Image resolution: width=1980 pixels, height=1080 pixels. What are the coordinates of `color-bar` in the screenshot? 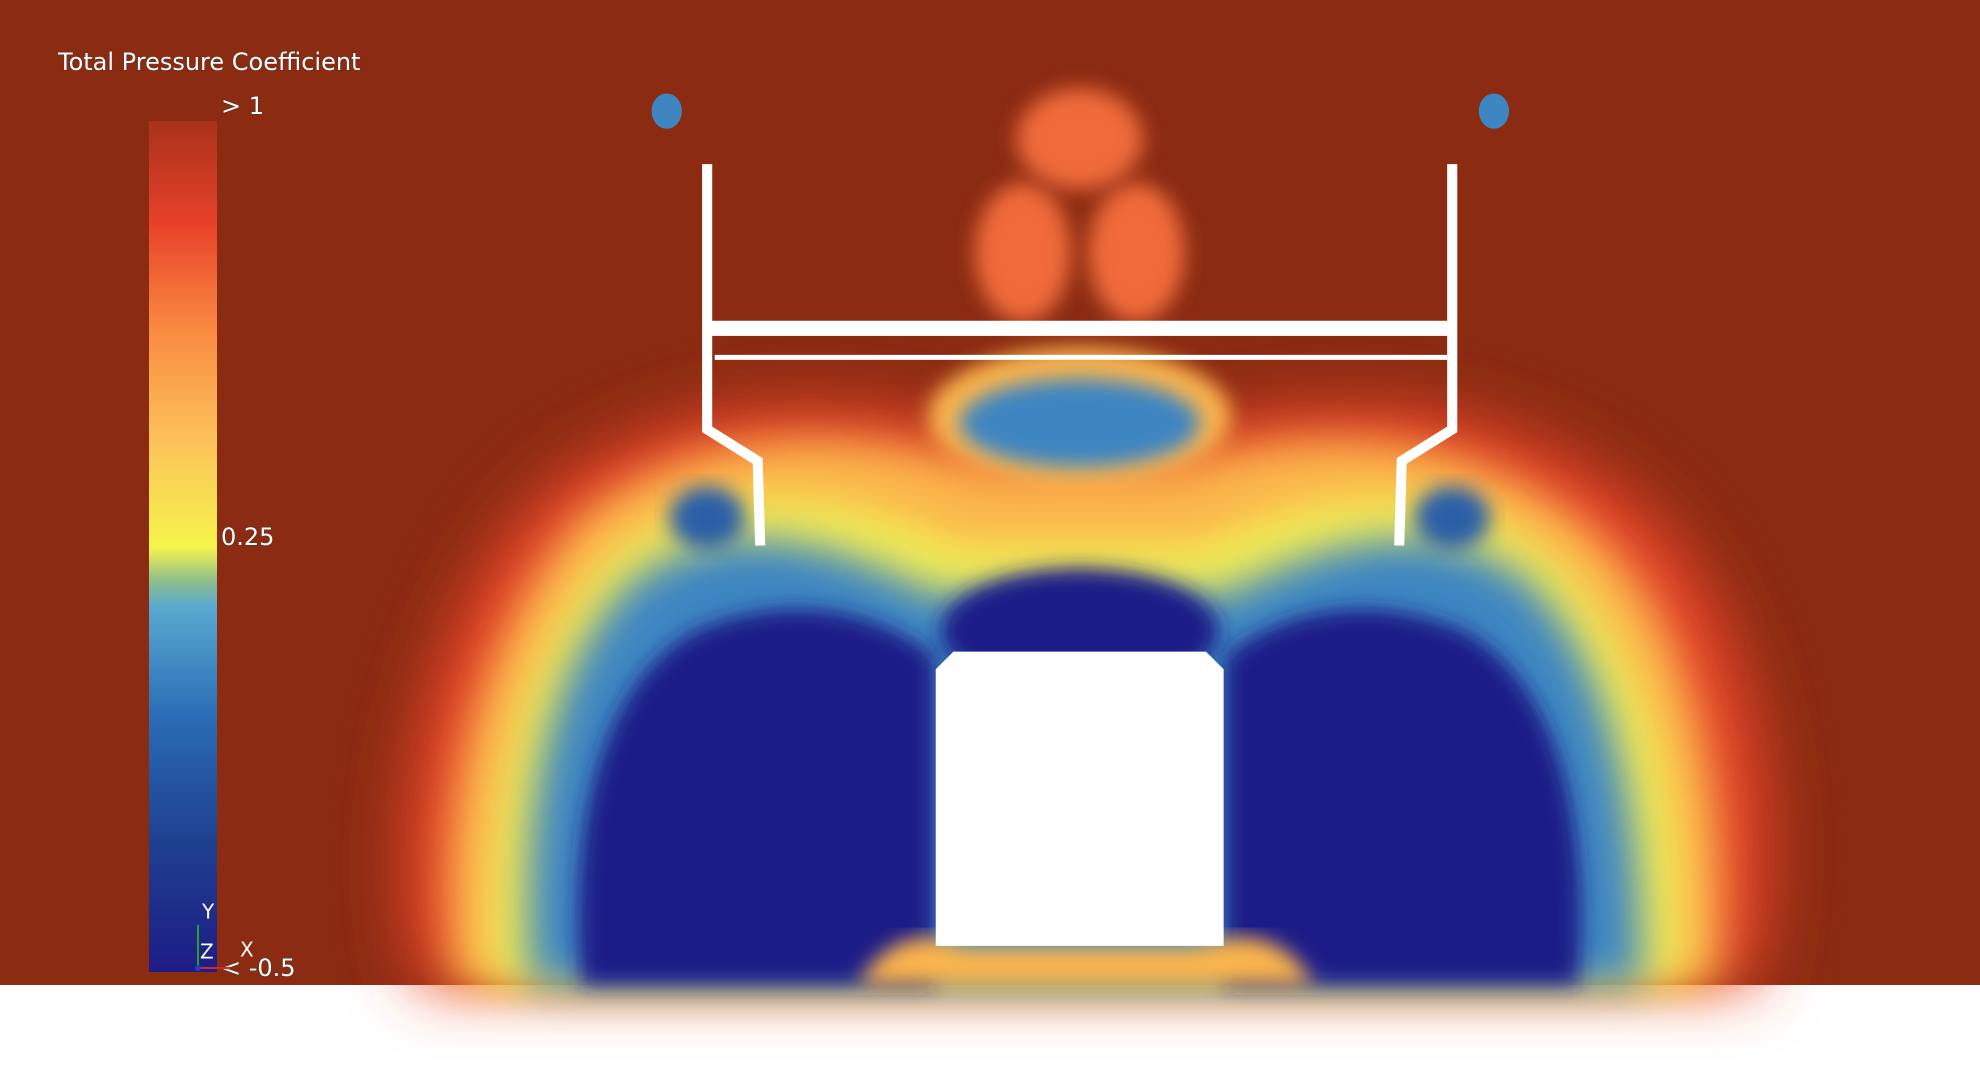 It's located at (183, 546).